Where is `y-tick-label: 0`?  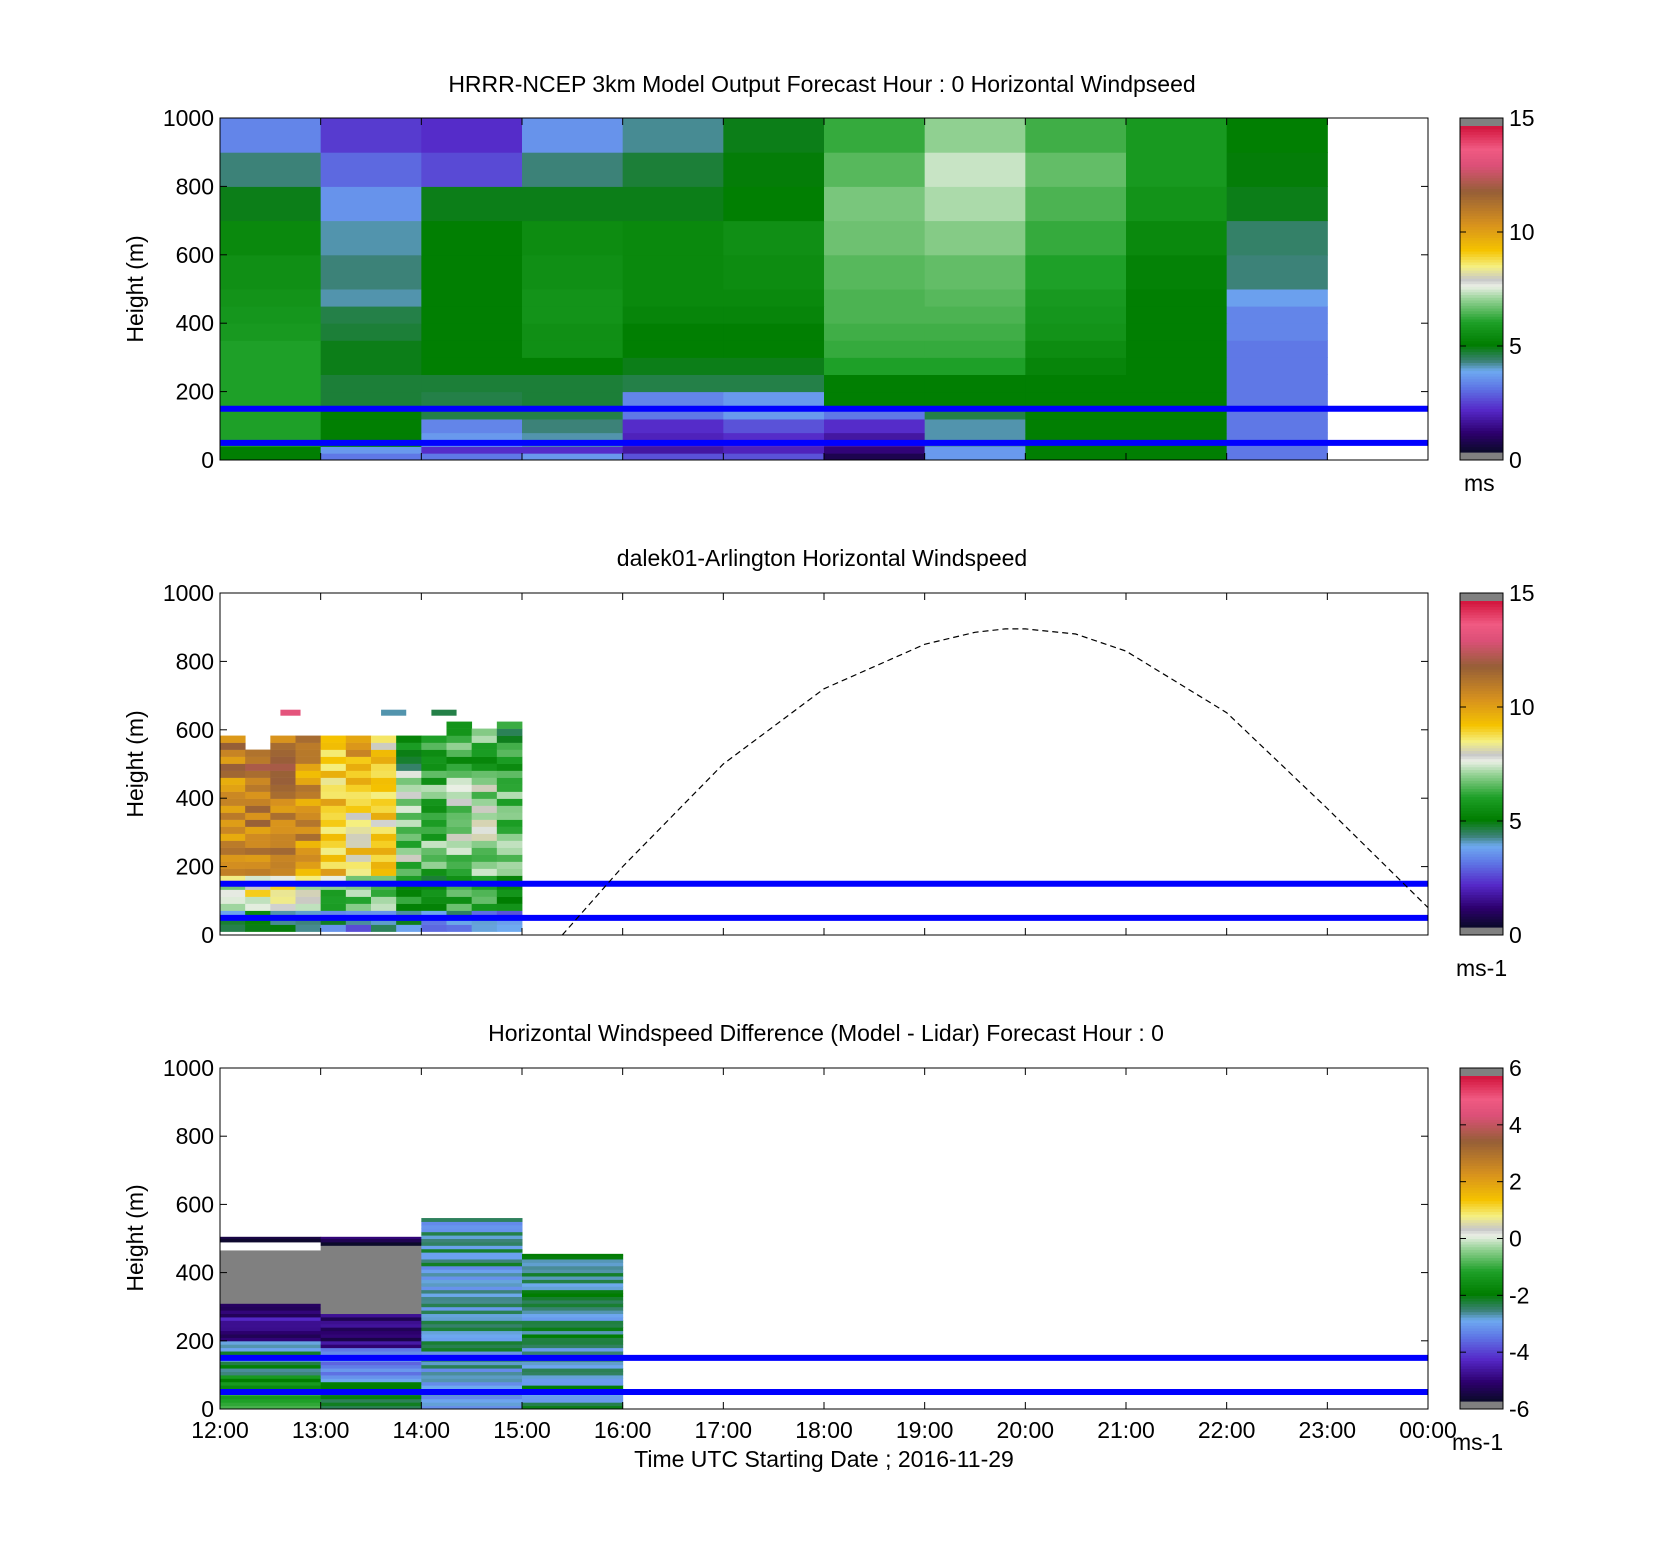 y-tick-label: 0 is located at coordinates (207, 460).